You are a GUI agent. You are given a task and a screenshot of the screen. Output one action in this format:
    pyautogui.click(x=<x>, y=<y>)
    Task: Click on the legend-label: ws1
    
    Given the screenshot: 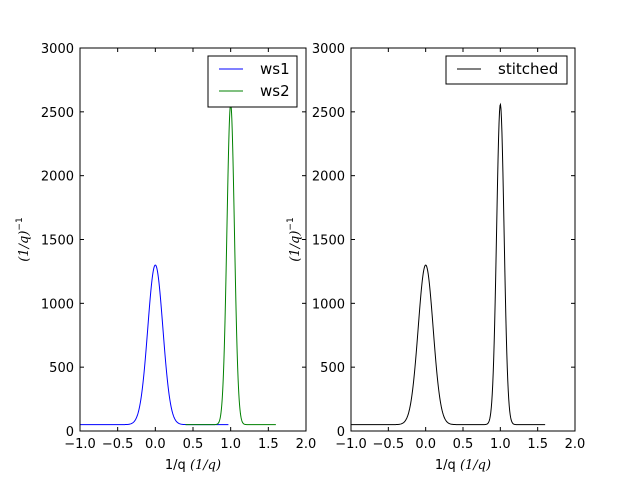 What is the action you would take?
    pyautogui.click(x=275, y=69)
    